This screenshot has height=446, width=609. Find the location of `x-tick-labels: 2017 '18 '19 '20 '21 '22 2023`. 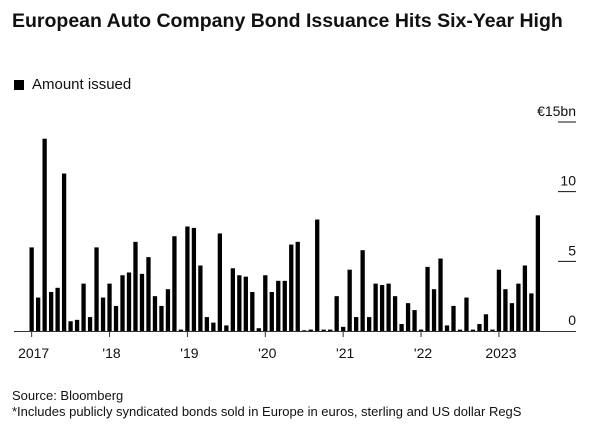

x-tick-labels: 2017 '18 '19 '20 '21 '22 2023 is located at coordinates (267, 346).